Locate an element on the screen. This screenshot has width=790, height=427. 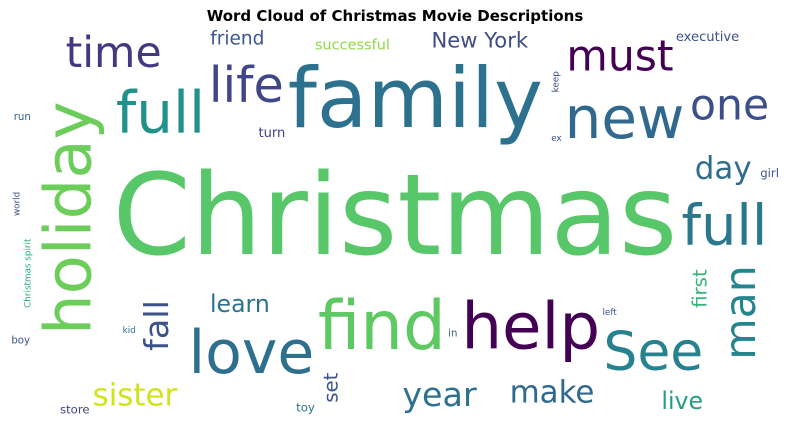
word-boy: boy is located at coordinates (20, 340).